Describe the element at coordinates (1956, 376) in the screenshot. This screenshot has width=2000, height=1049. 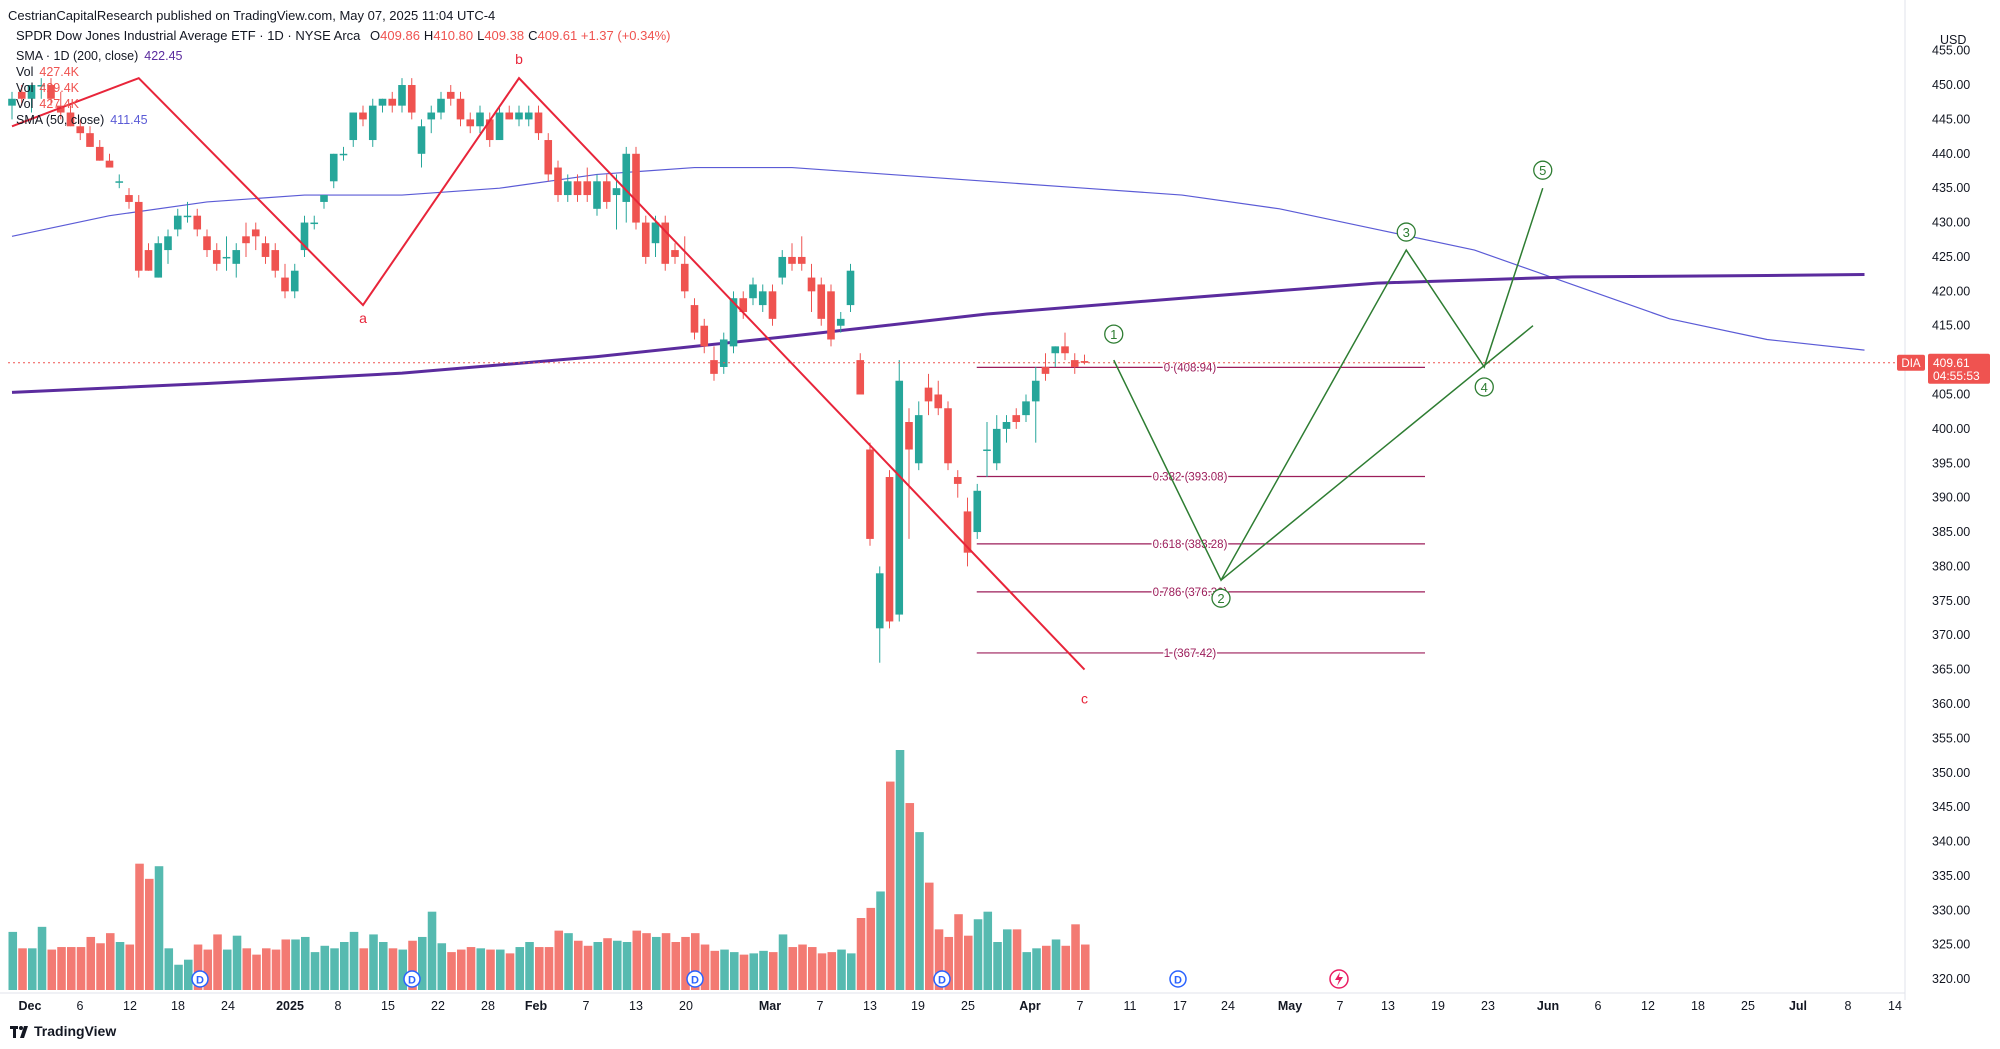
I see `price-tag-countdown: 04:55:53` at that location.